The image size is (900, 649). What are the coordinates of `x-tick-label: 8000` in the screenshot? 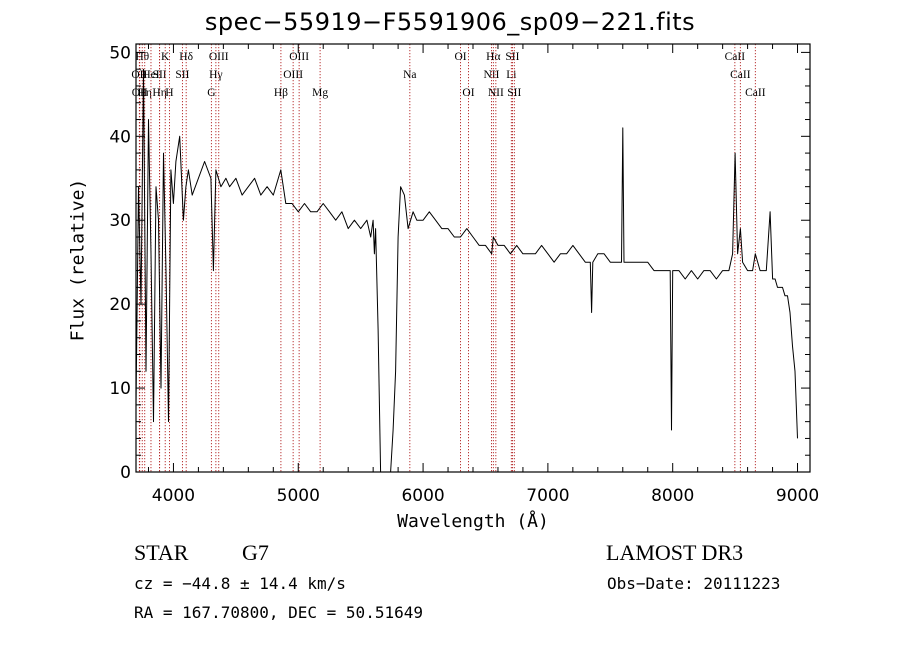 It's located at (672, 496).